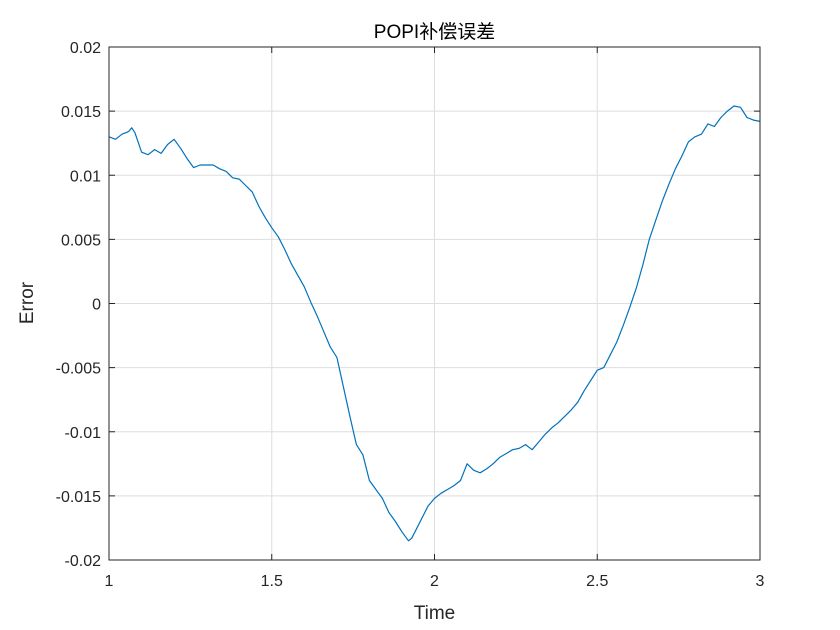 This screenshot has width=840, height=630. What do you see at coordinates (435, 613) in the screenshot?
I see `x-axis-title: Time` at bounding box center [435, 613].